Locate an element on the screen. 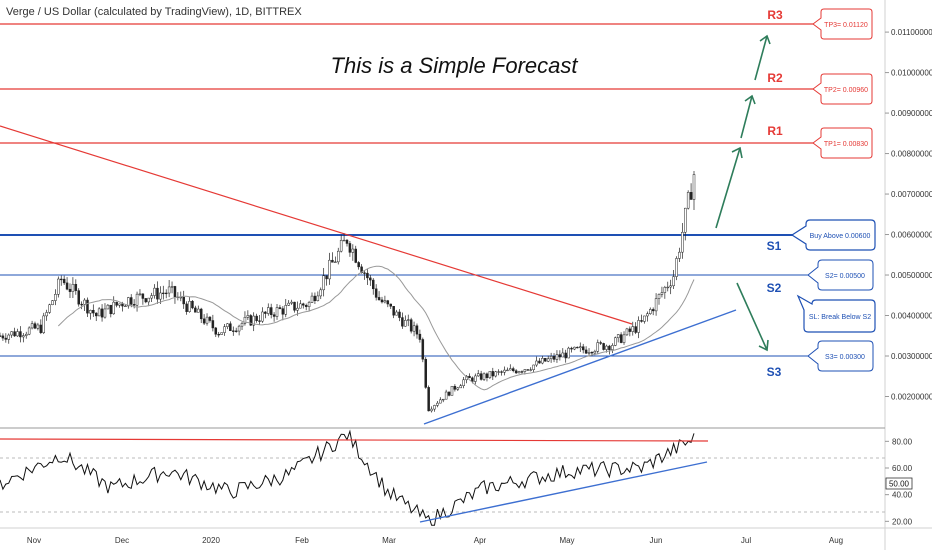  price-tick-label: 0.00400000 is located at coordinates (911, 316).